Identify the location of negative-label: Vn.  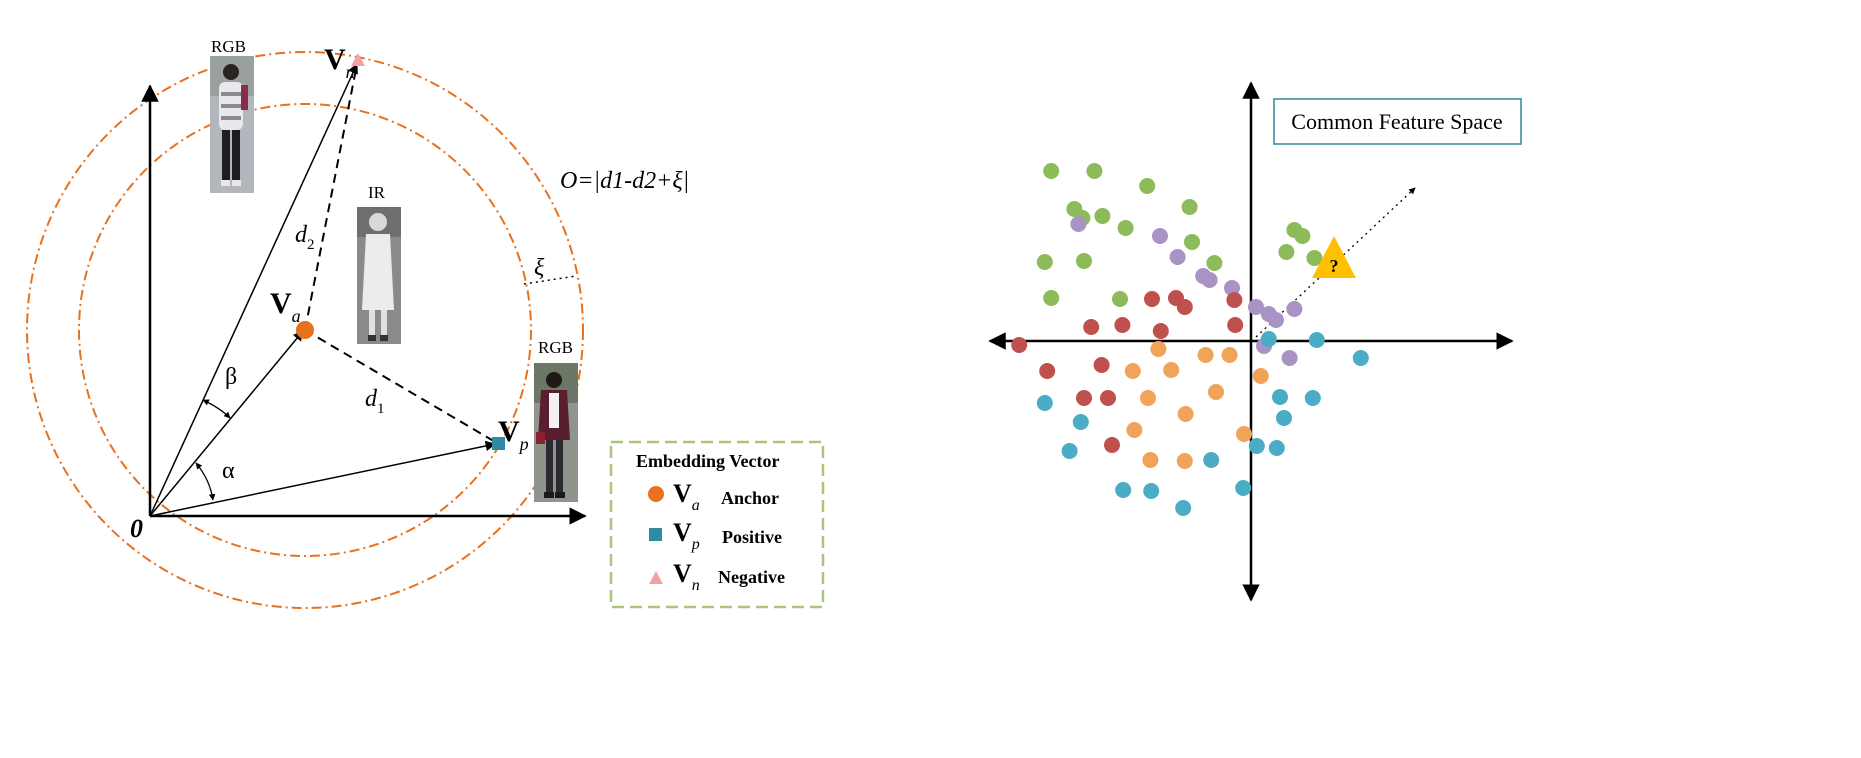
(339, 62).